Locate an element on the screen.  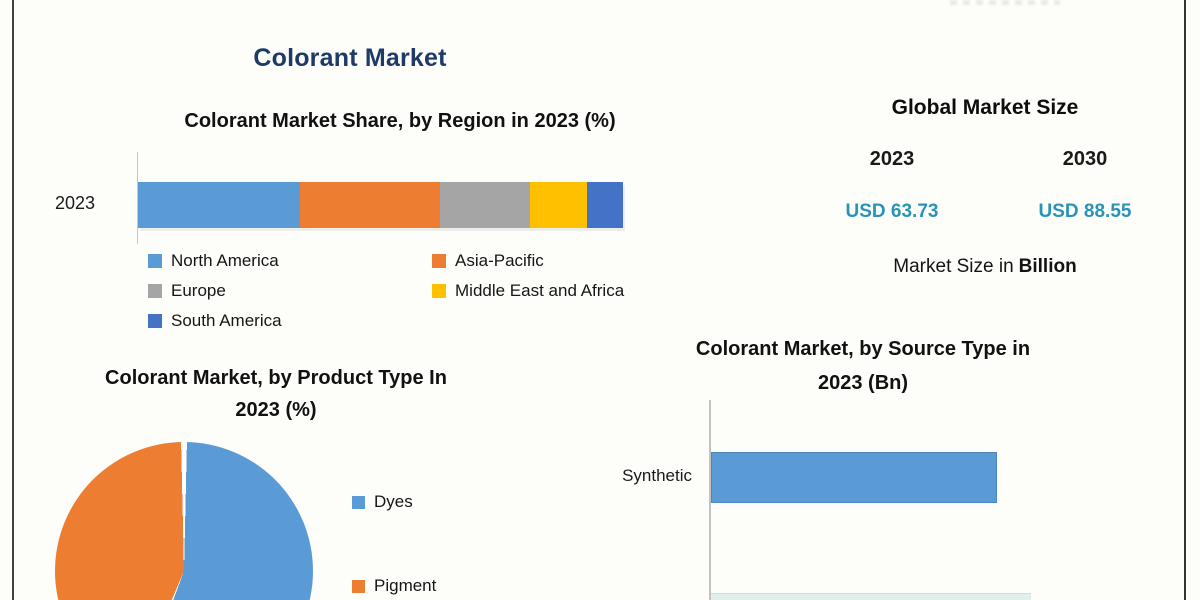
legend-column: North America Europe South America is located at coordinates (290, 291).